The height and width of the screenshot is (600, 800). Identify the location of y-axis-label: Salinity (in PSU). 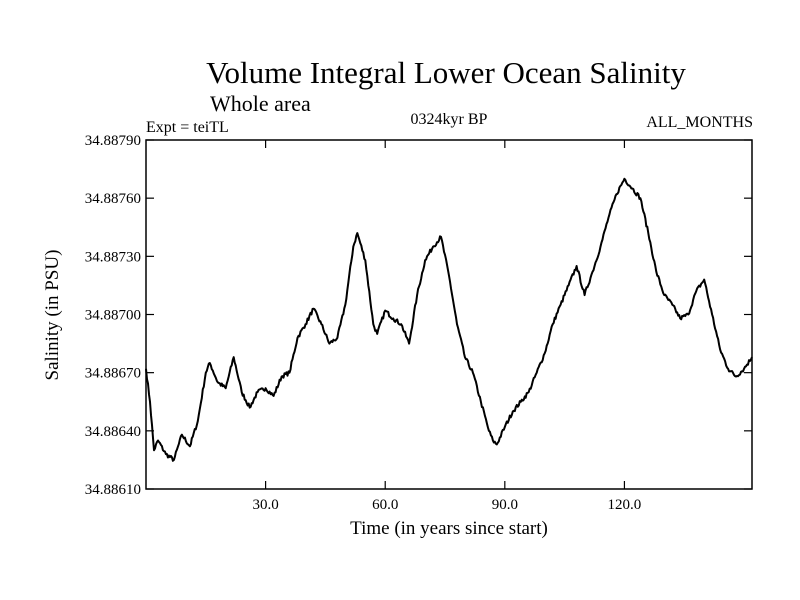
(52, 315).